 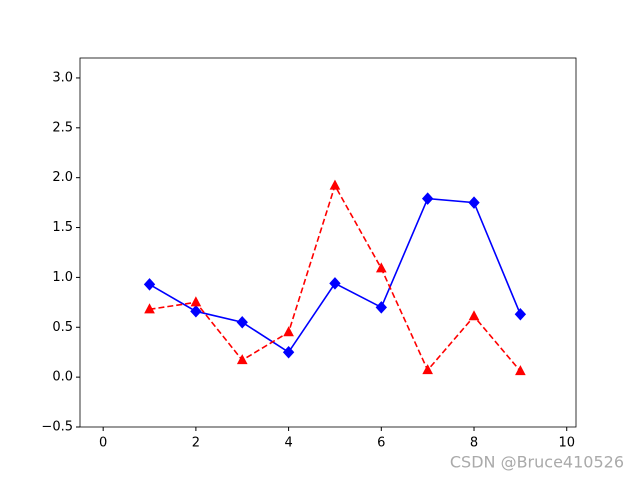 What do you see at coordinates (474, 443) in the screenshot?
I see `x-tick-label: 8` at bounding box center [474, 443].